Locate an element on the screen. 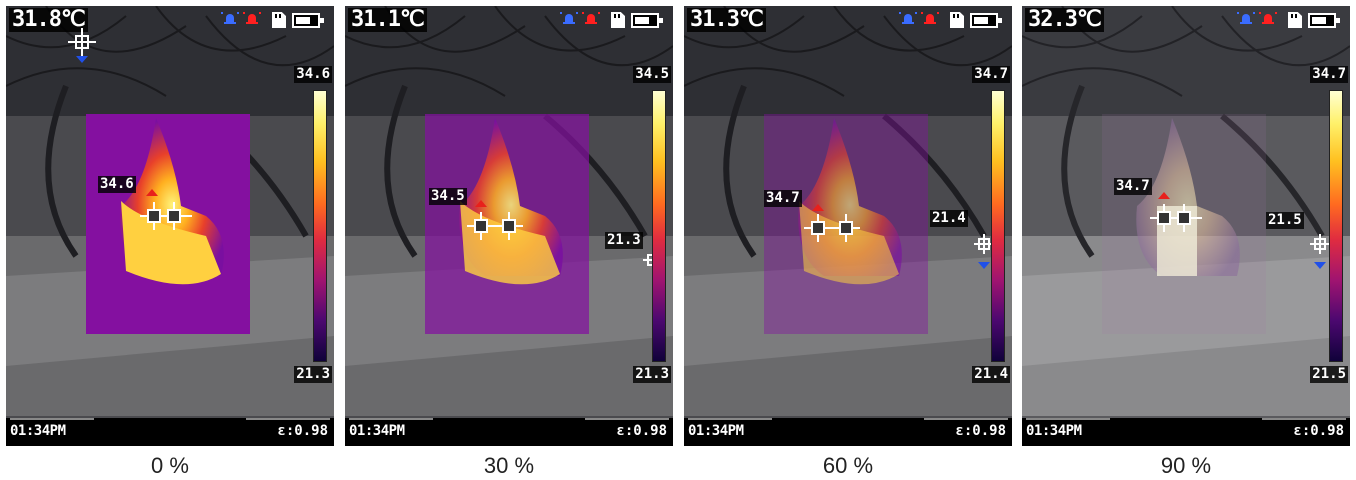  hot-spot-label: 34.6 is located at coordinates (117, 184).